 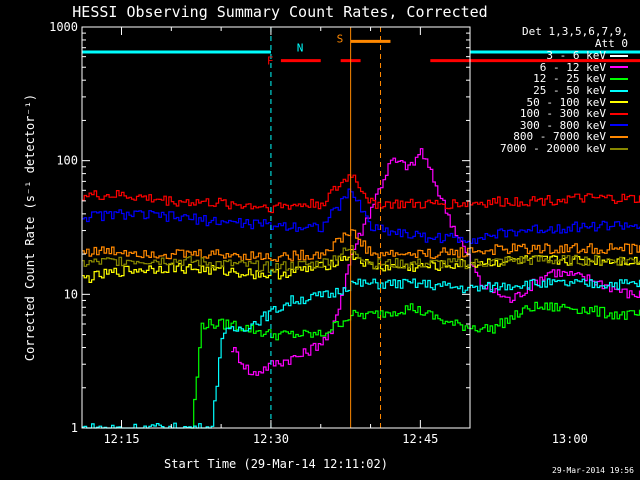 I want to click on x-tick-label: 13:00, so click(x=570, y=439).